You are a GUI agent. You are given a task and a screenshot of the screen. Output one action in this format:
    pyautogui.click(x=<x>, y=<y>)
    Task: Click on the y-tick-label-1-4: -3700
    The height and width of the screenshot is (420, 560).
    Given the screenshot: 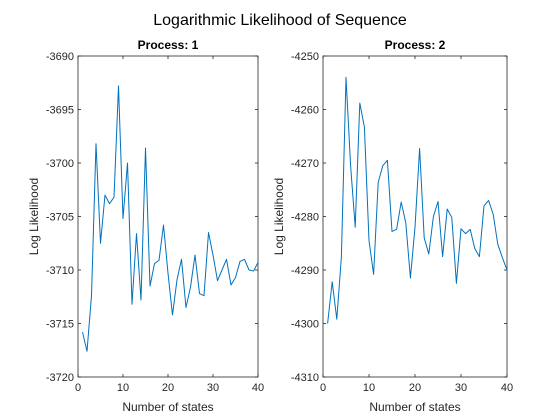 What is the action you would take?
    pyautogui.click(x=60, y=164)
    